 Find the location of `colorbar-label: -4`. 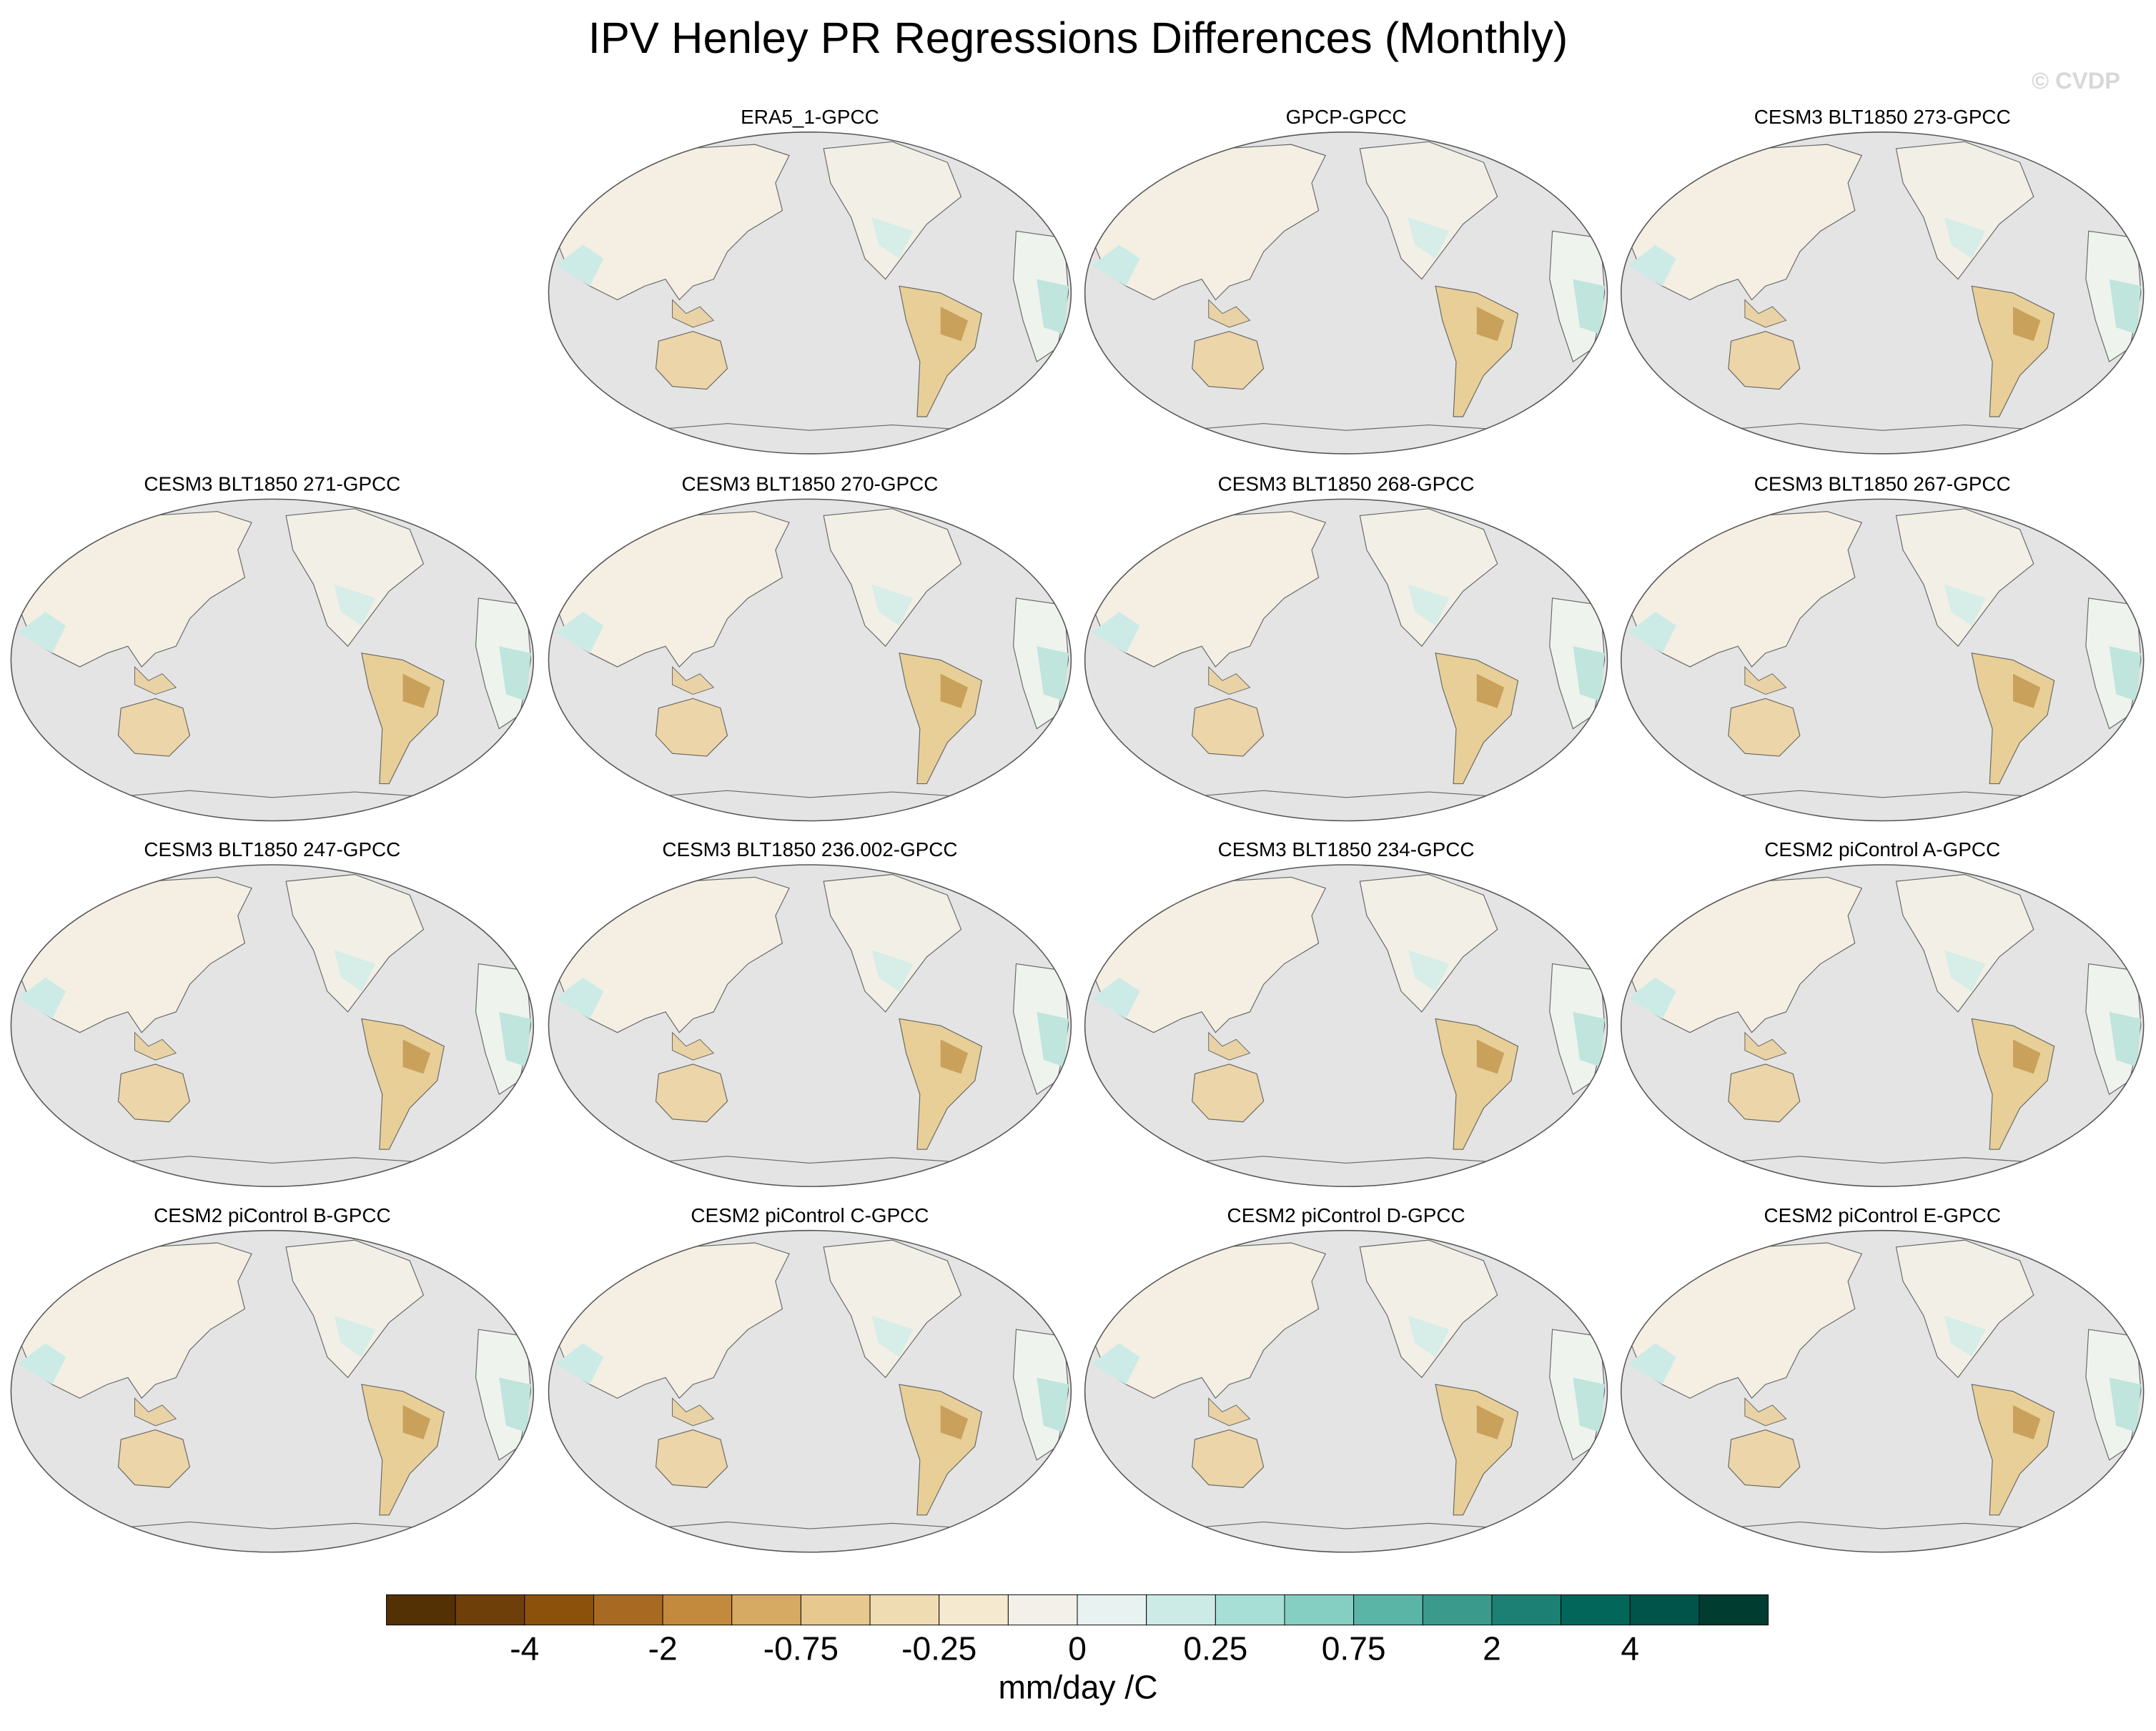

colorbar-label: -4 is located at coordinates (524, 1648).